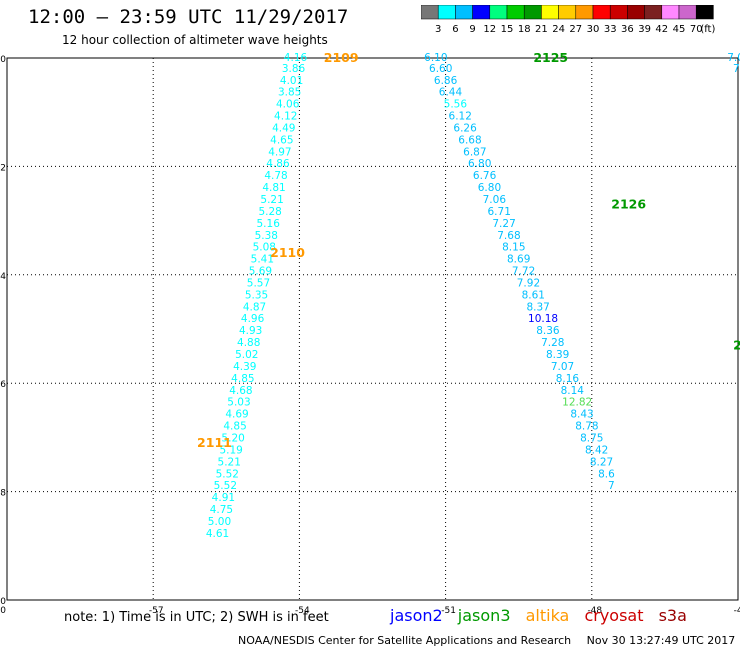 The height and width of the screenshot is (650, 740). What do you see at coordinates (460, 117) in the screenshot?
I see `swh-value-label: 6.12` at bounding box center [460, 117].